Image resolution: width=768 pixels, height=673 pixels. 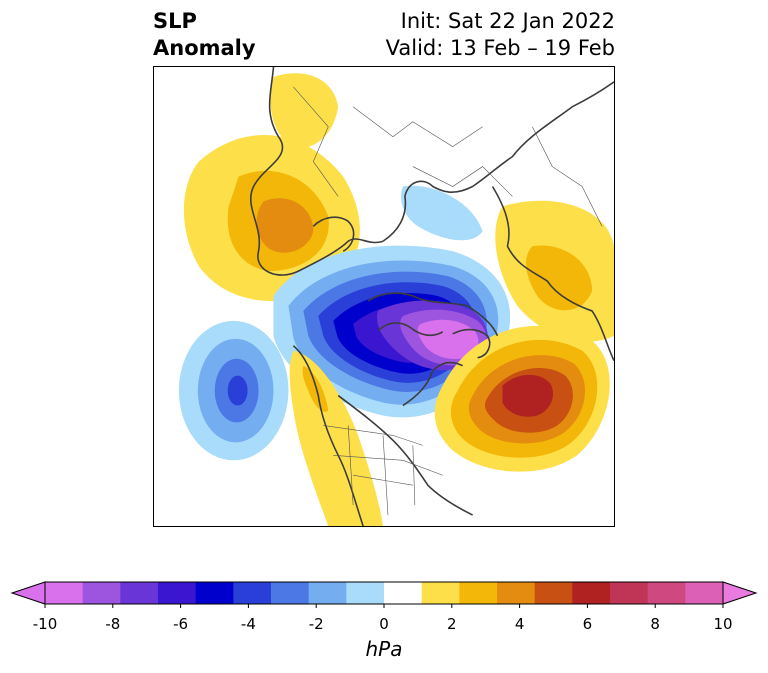 What do you see at coordinates (519, 624) in the screenshot?
I see `colorbar-tick-label: 4` at bounding box center [519, 624].